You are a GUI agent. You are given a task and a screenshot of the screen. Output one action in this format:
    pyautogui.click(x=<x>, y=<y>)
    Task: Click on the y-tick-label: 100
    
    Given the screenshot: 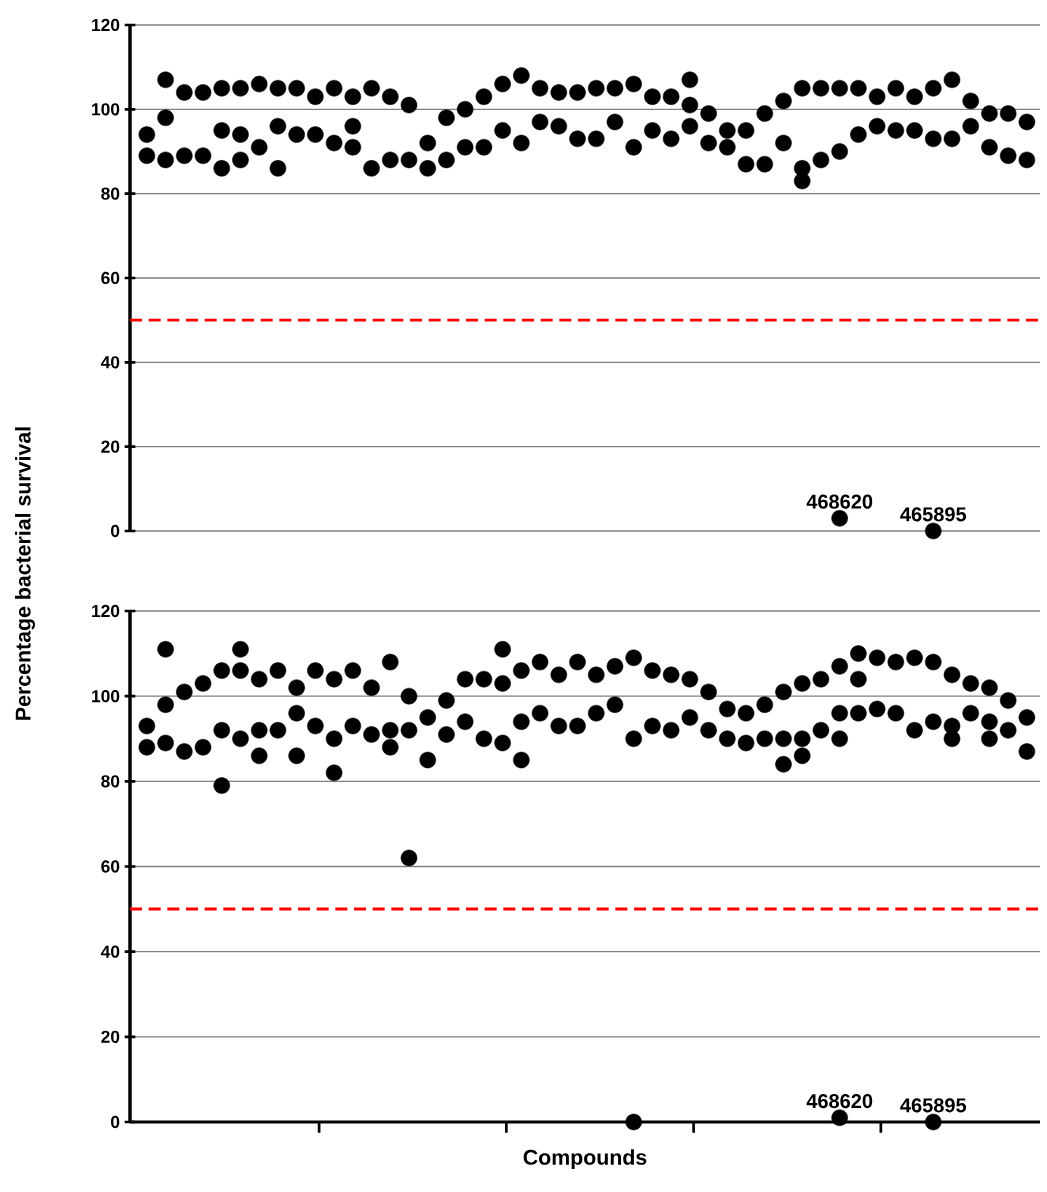 What is the action you would take?
    pyautogui.click(x=106, y=696)
    